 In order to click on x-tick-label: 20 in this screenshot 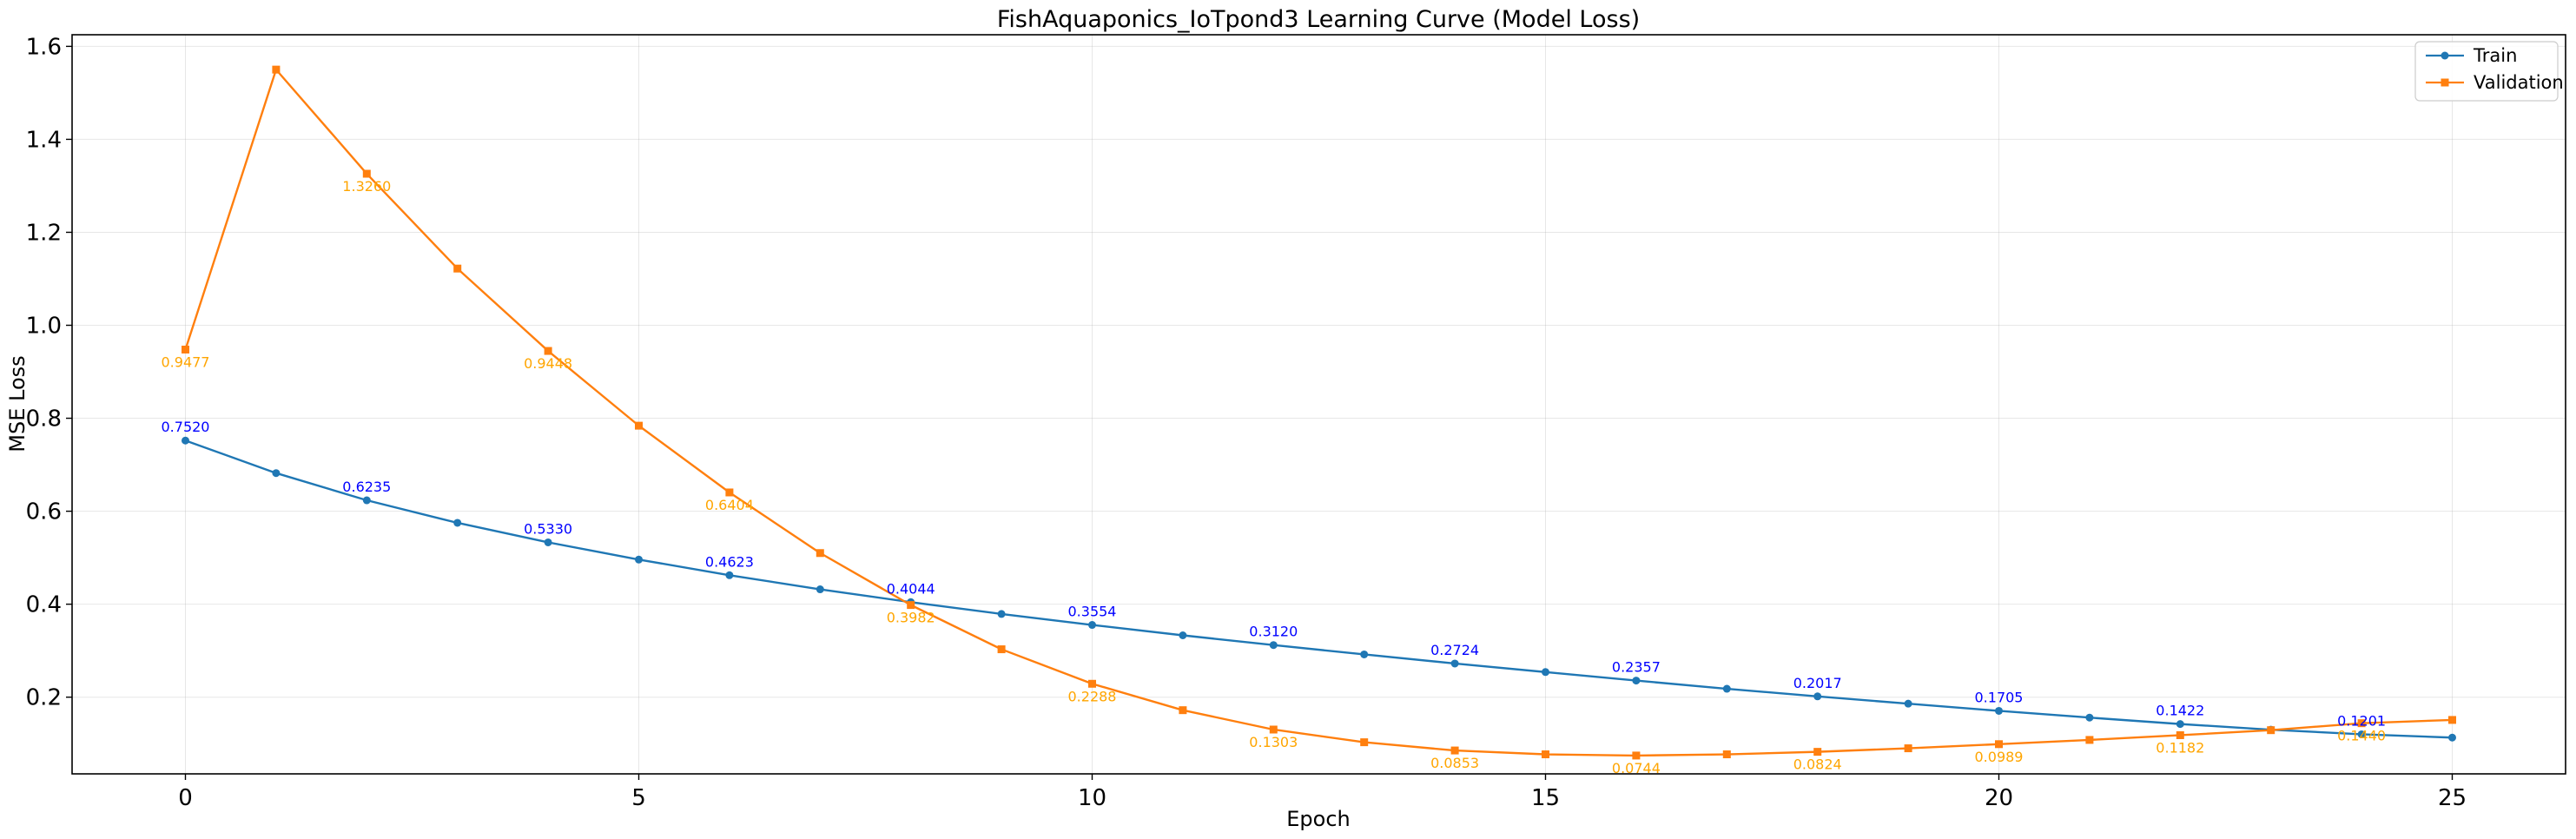, I will do `click(1999, 798)`.